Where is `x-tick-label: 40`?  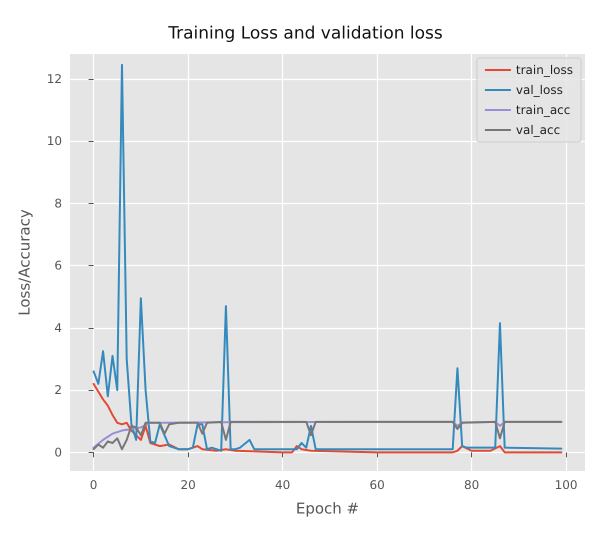 x-tick-label: 40 is located at coordinates (282, 485).